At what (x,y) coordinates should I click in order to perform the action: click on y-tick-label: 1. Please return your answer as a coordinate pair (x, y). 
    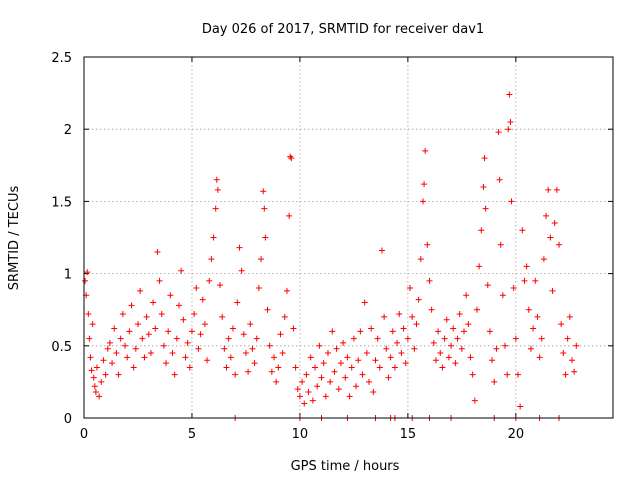
    Looking at the image, I should click on (68, 275).